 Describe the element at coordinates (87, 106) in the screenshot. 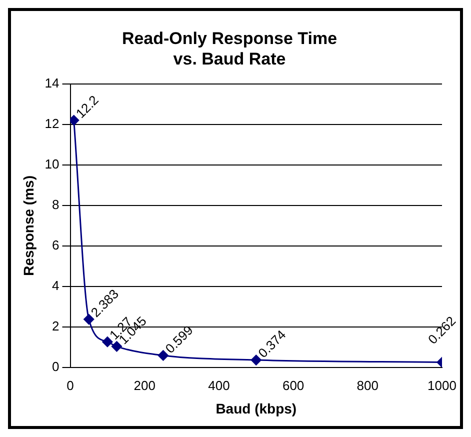

I see `data-label: 12.2` at that location.